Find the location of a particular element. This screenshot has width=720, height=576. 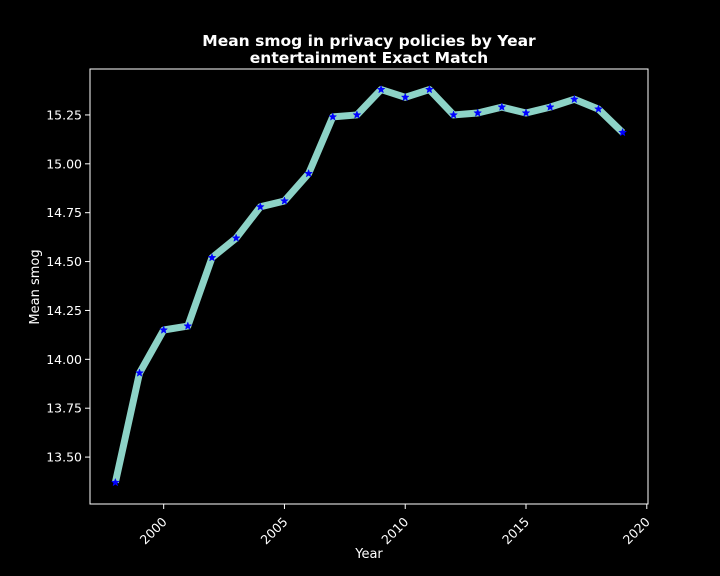

chart-subtitle: entertainment Exact Match is located at coordinates (369, 58).